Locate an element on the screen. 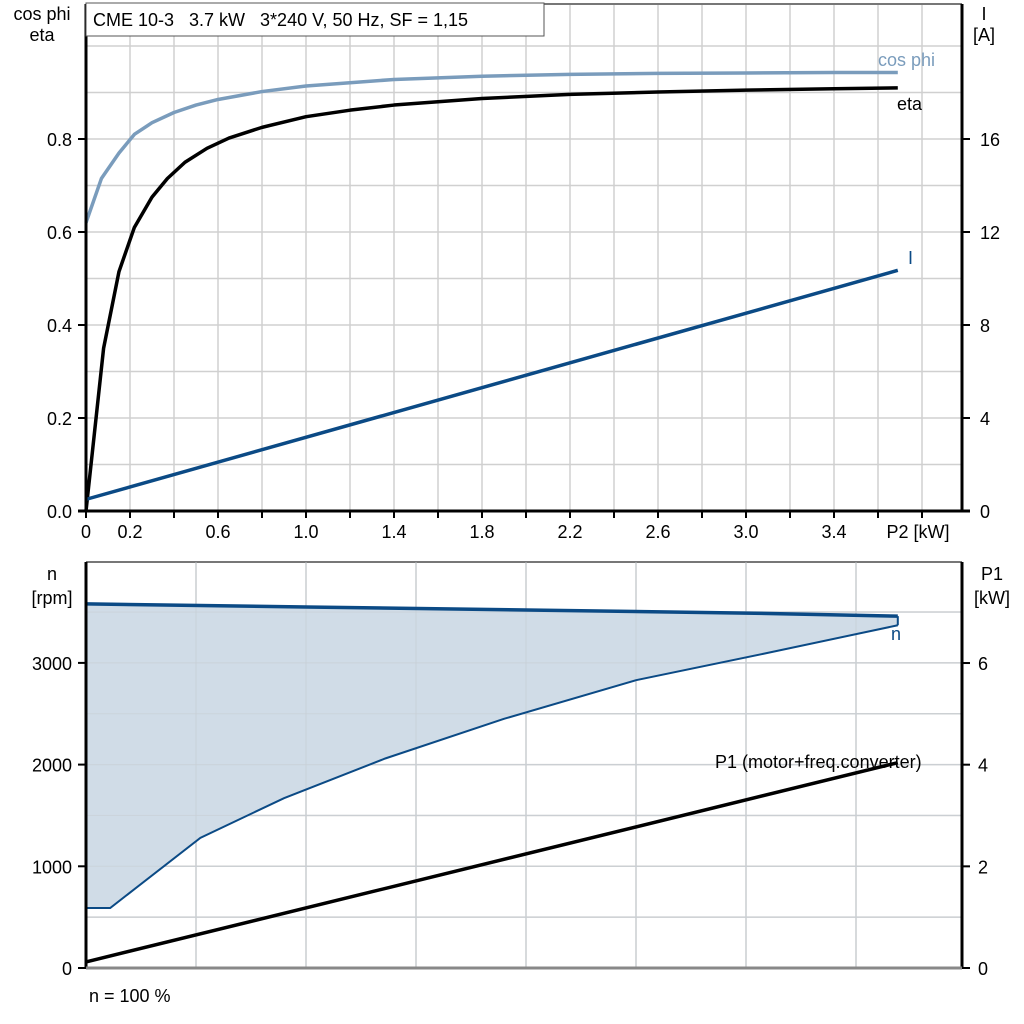 The image size is (1024, 1024). x-tick-label: 3.0 is located at coordinates (745, 532).